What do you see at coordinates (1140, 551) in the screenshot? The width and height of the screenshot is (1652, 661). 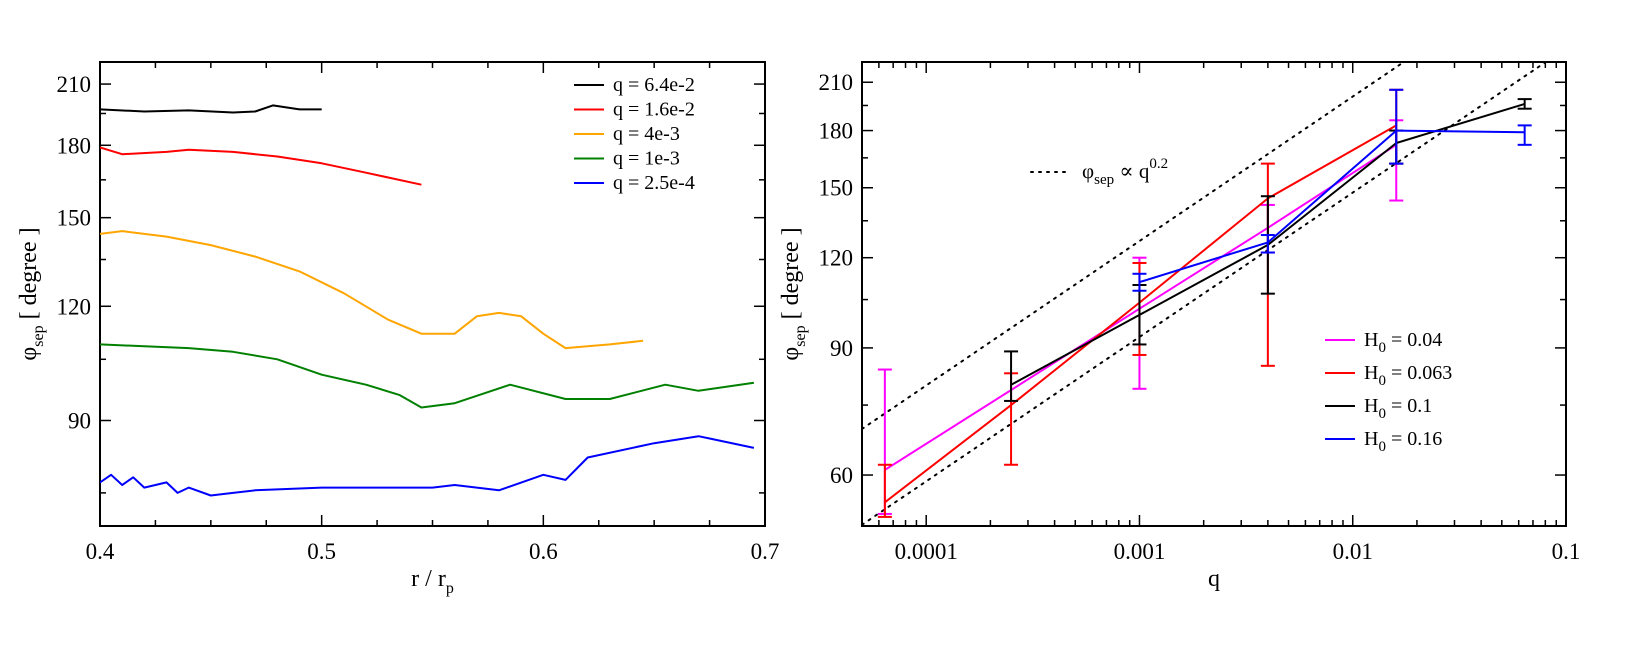 I see `x-tick-label: 0.001` at bounding box center [1140, 551].